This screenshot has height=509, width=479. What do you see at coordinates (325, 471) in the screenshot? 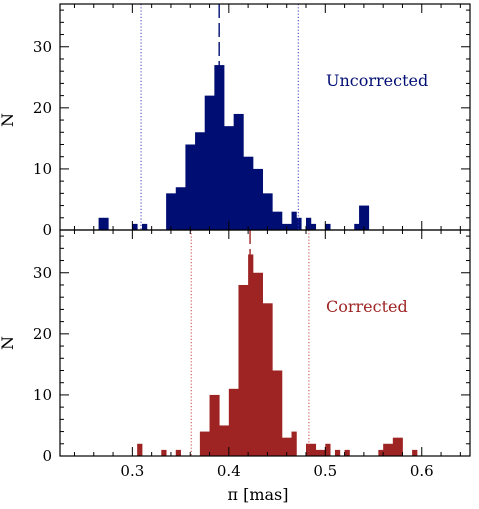
I see `x-tick-label: 0.5` at bounding box center [325, 471].